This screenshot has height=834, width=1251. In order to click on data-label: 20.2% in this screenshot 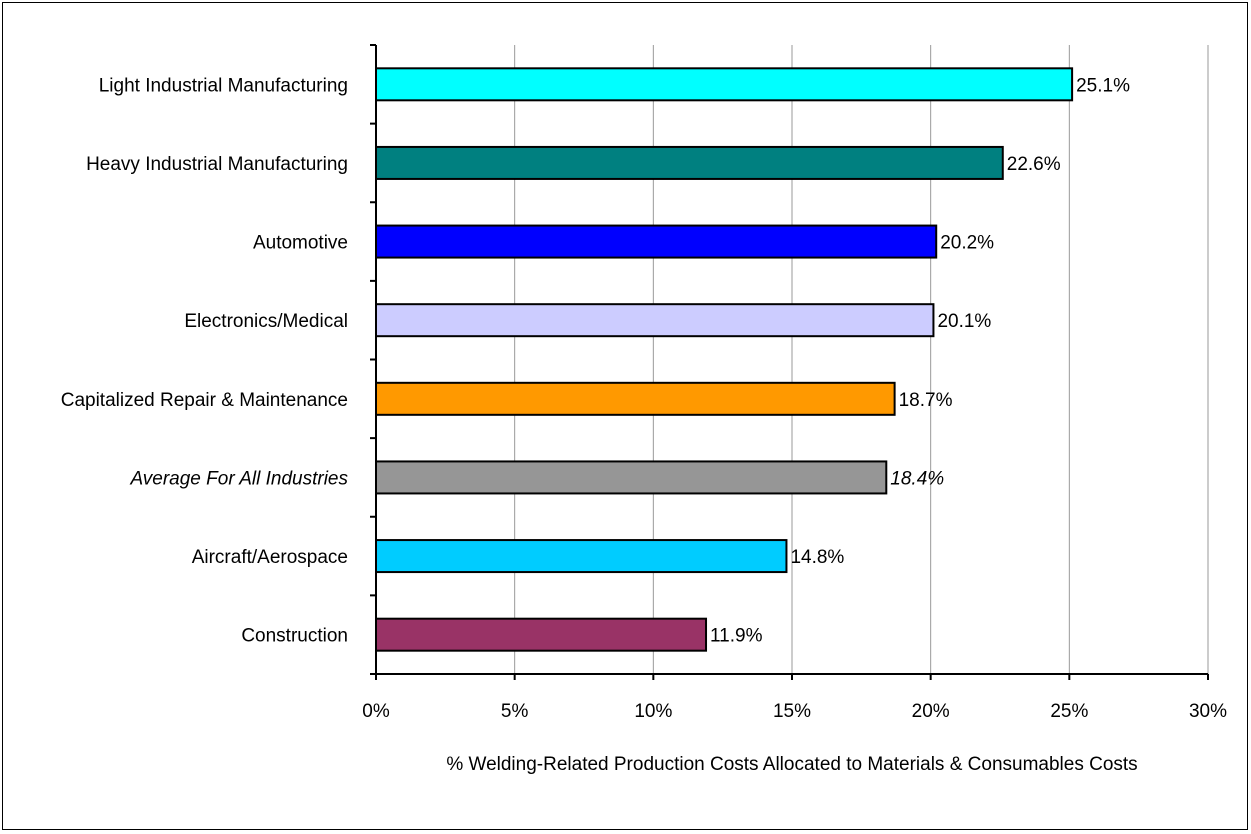, I will do `click(967, 243)`.